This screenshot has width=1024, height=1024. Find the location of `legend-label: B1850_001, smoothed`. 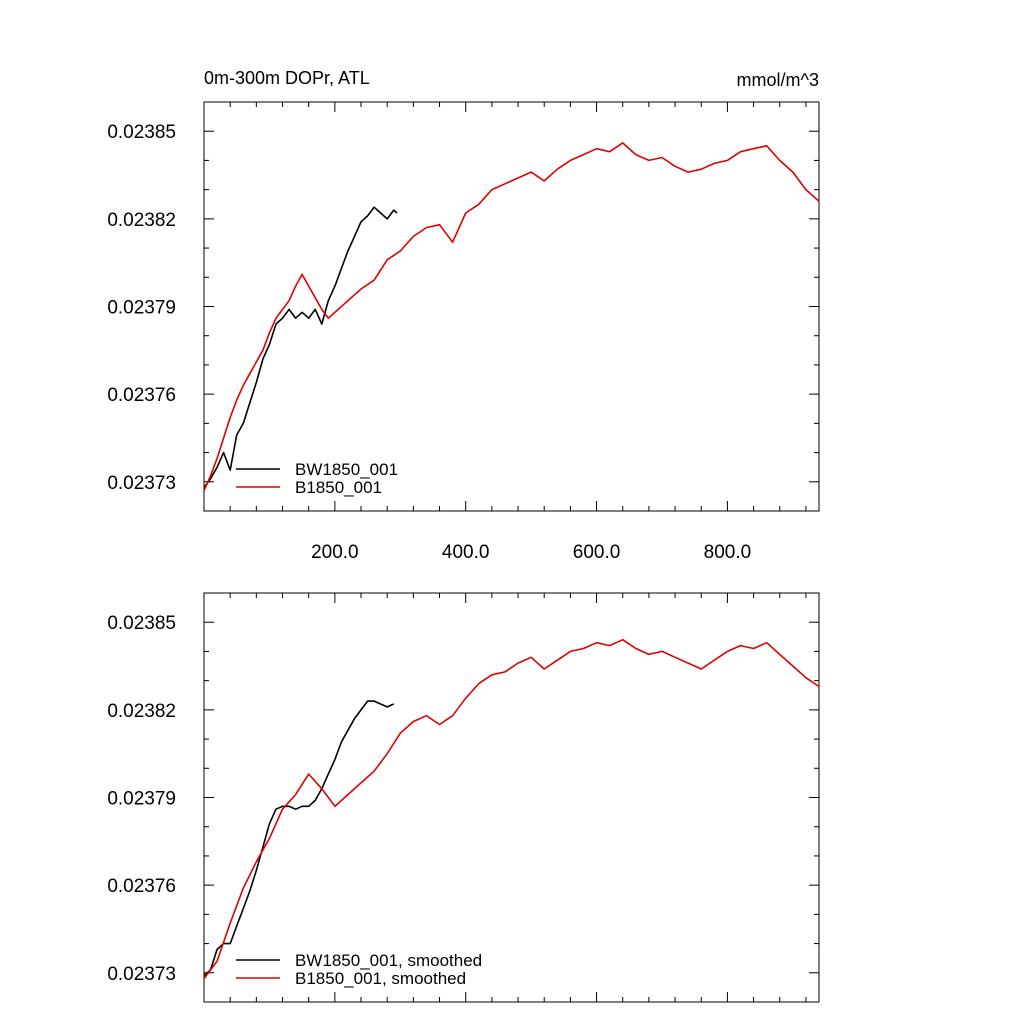

legend-label: B1850_001, smoothed is located at coordinates (380, 978).